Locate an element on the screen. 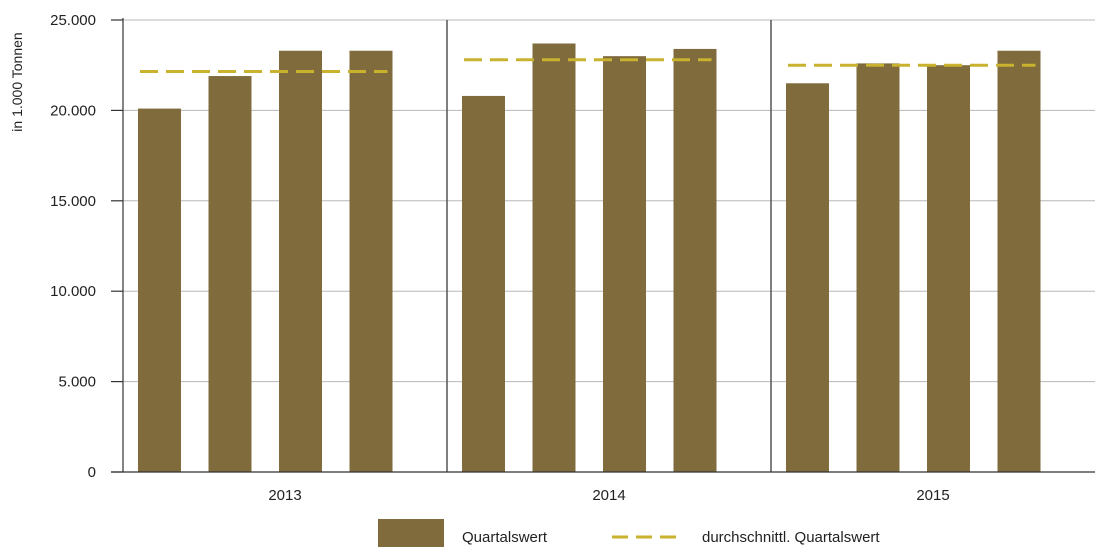  legend: Quartalswert durchschnittl. Quartalswert is located at coordinates (629, 533).